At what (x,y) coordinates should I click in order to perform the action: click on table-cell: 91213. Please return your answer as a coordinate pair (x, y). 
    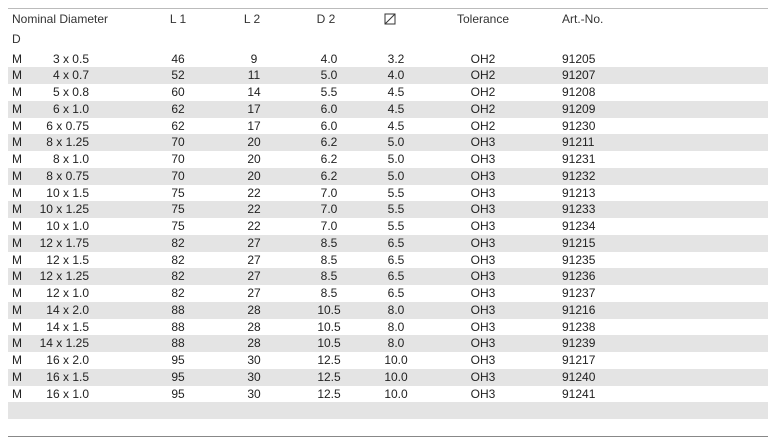
    Looking at the image, I should click on (579, 192).